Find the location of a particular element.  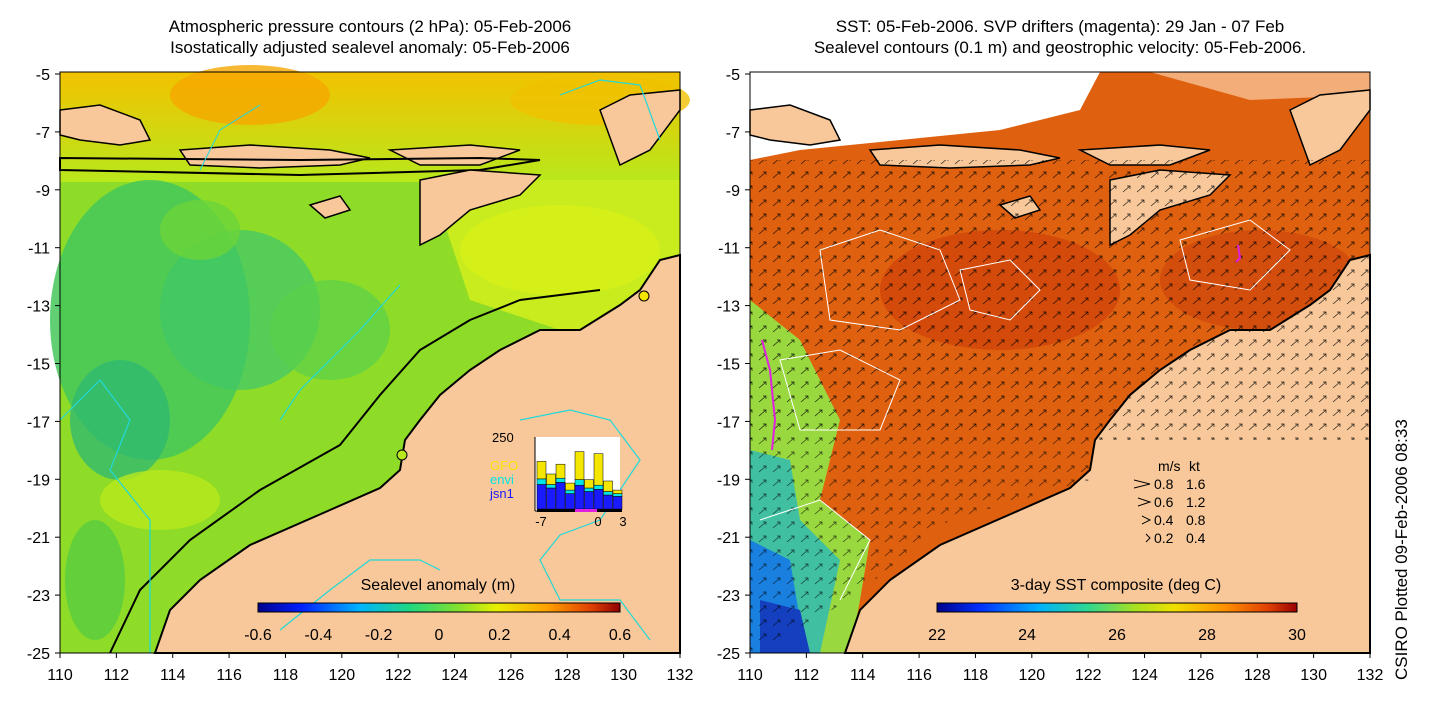

colorbar-tick-label: 28 is located at coordinates (1207, 635).